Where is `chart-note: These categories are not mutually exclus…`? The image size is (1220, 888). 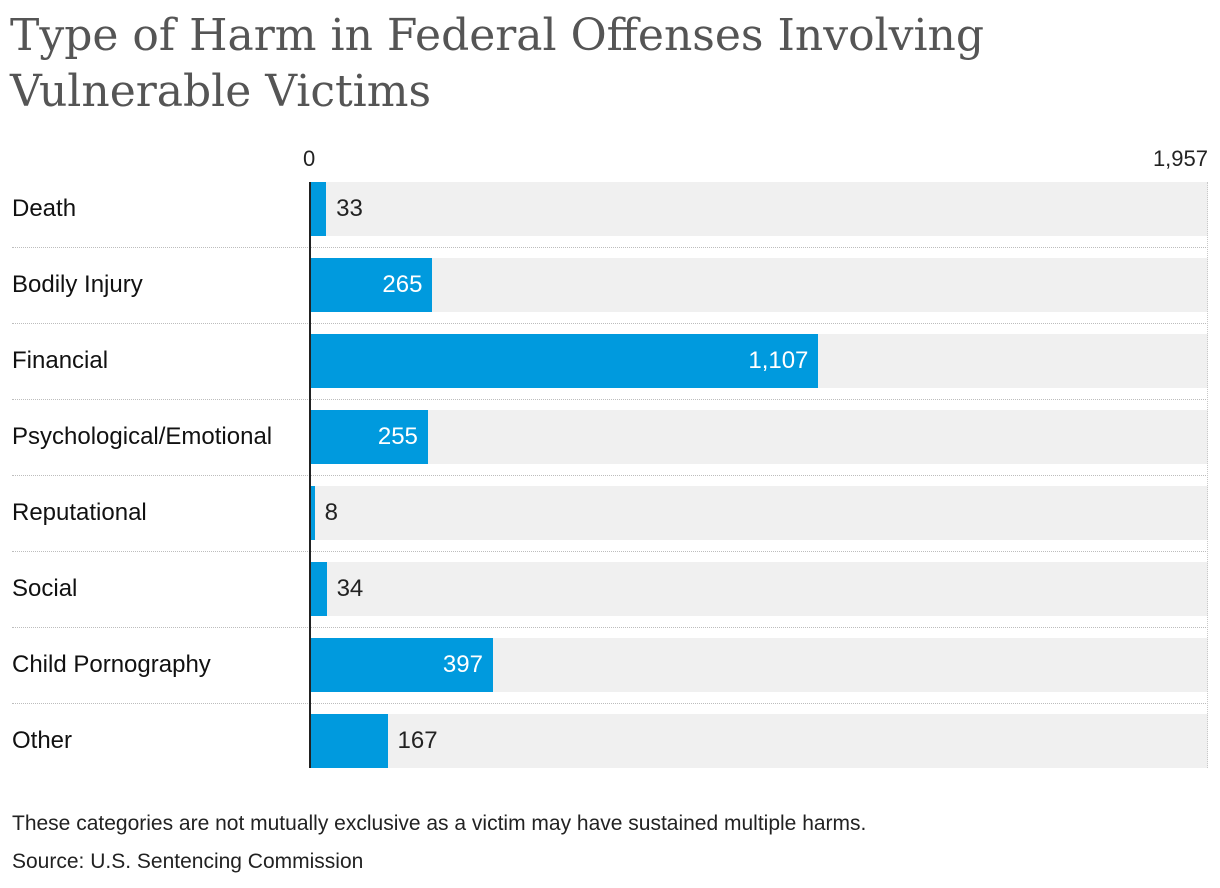
chart-note: These categories are not mutually exclus… is located at coordinates (439, 823).